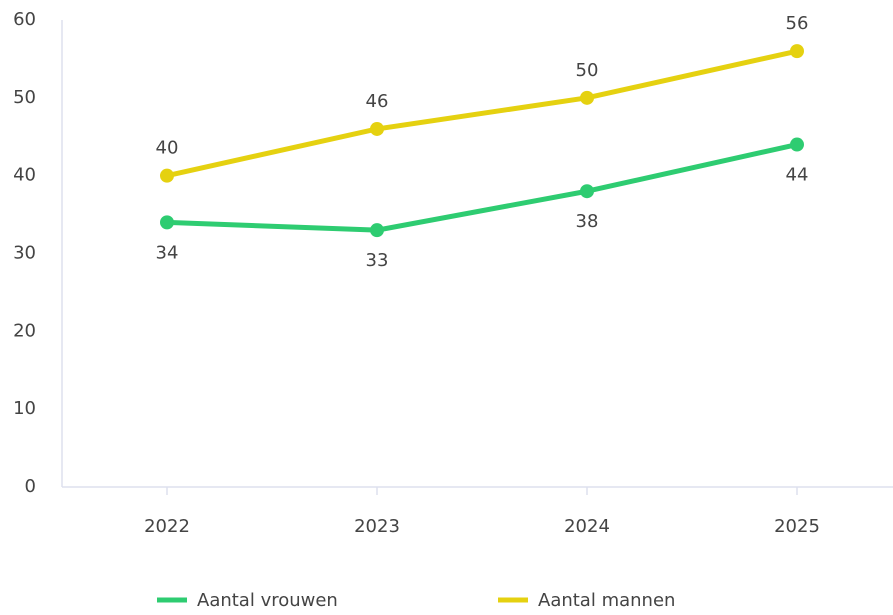 This screenshot has height=615, width=893. I want to click on y-tick-label: 60, so click(24, 19).